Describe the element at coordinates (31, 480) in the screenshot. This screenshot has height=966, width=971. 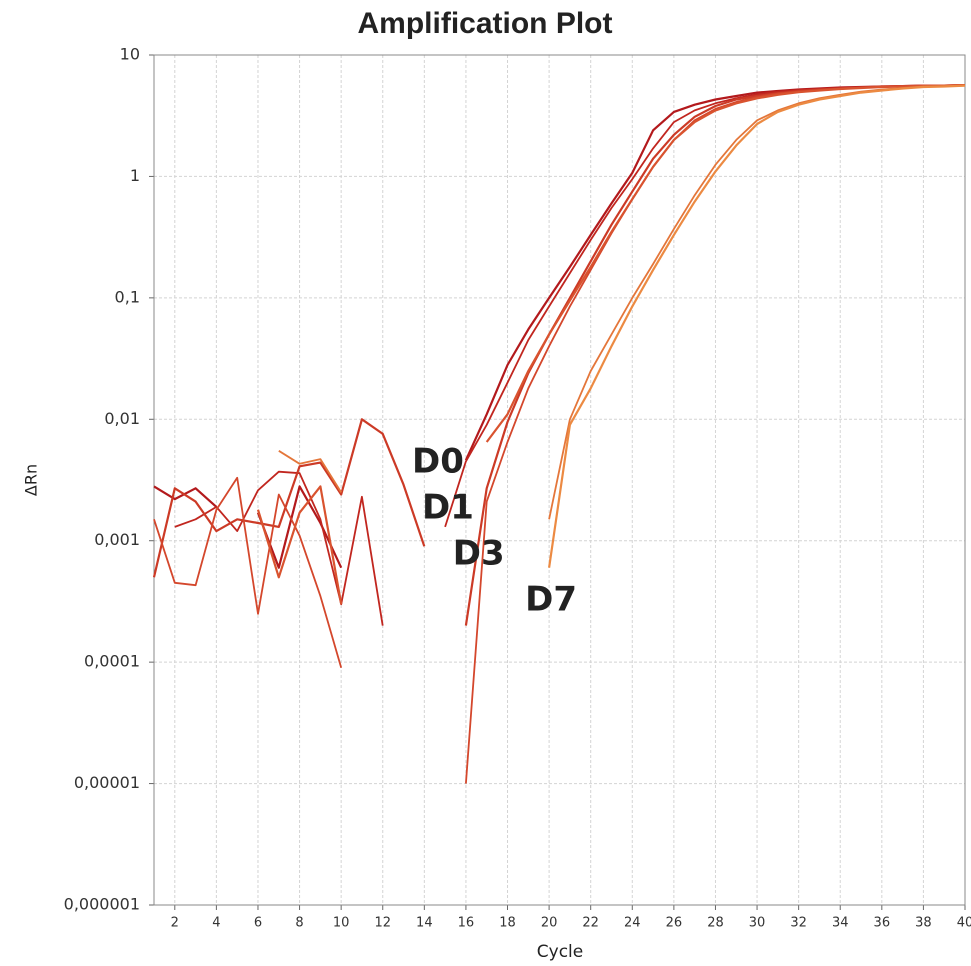
I see `y-axis-label: ΔRn` at that location.